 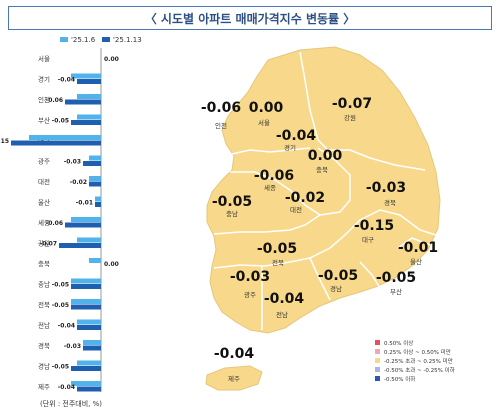 I want to click on region-name-6: 충남, so click(x=232, y=213).